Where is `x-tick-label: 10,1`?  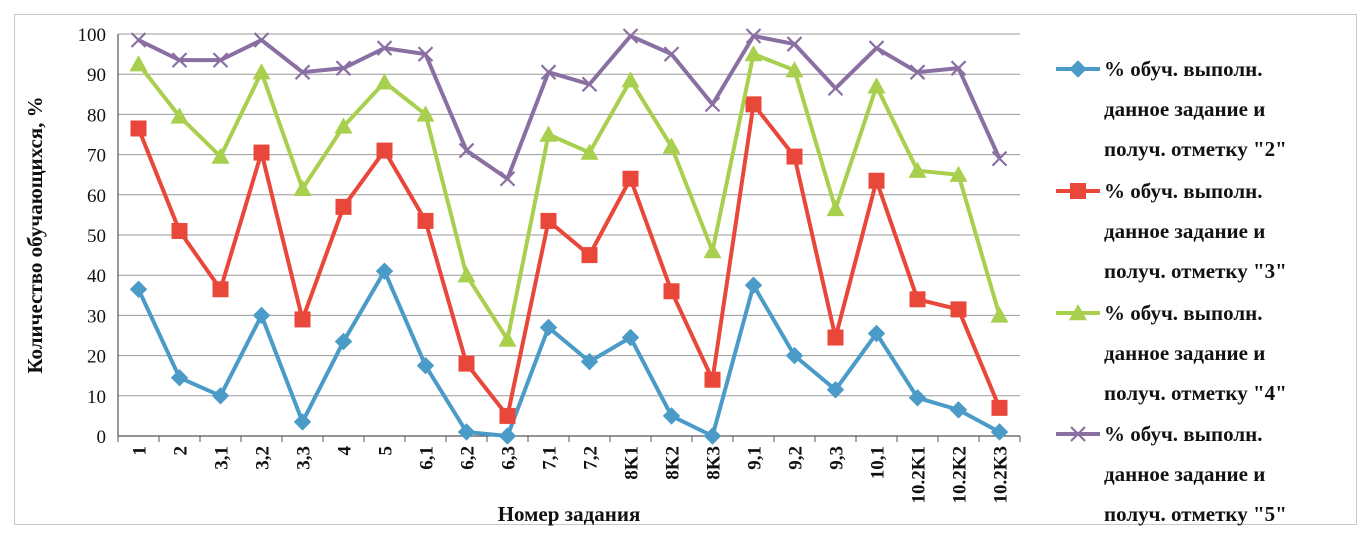 x-tick-label: 10,1 is located at coordinates (878, 462).